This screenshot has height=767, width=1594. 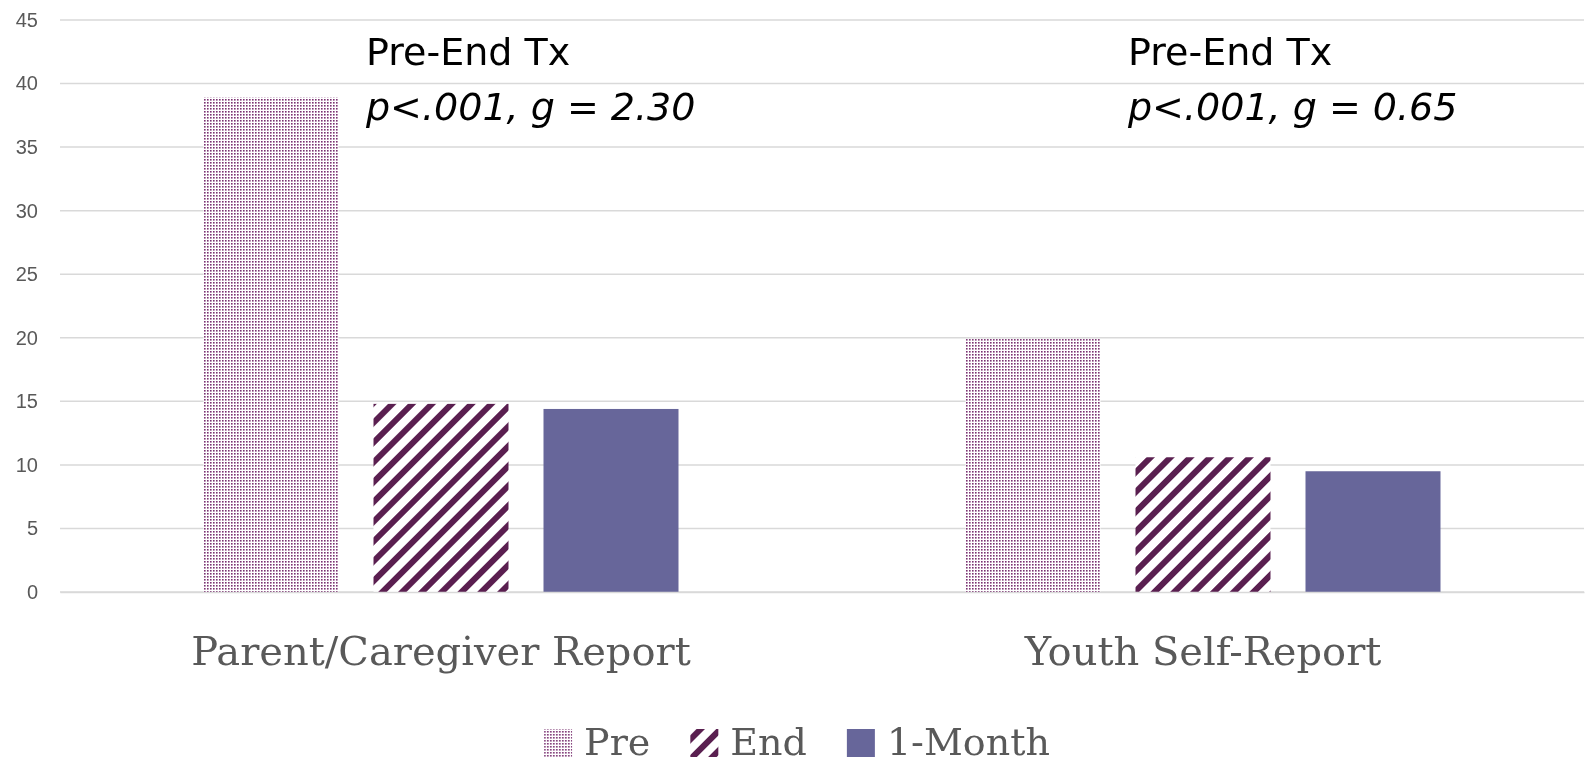 I want to click on legend-label: End, so click(x=768, y=742).